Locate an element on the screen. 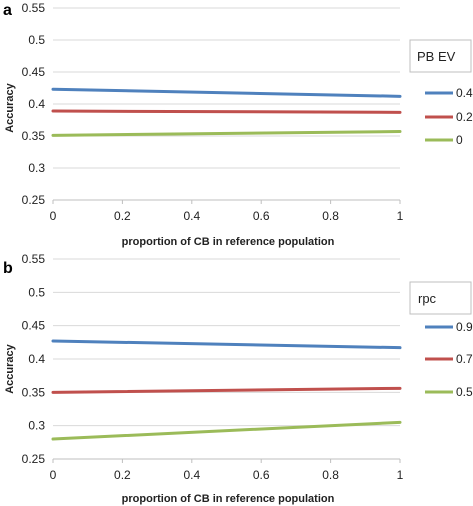 The image size is (473, 506). x-ticks-a: 0 0.2 0.4 0.6 0.8 1 is located at coordinates (227, 211).